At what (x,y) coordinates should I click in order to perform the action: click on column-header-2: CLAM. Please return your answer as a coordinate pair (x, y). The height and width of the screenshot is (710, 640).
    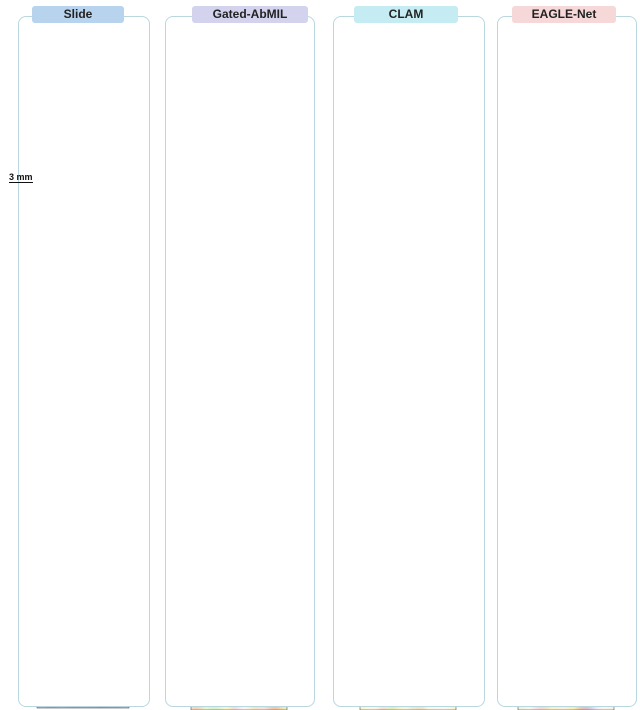
    Looking at the image, I should click on (406, 14).